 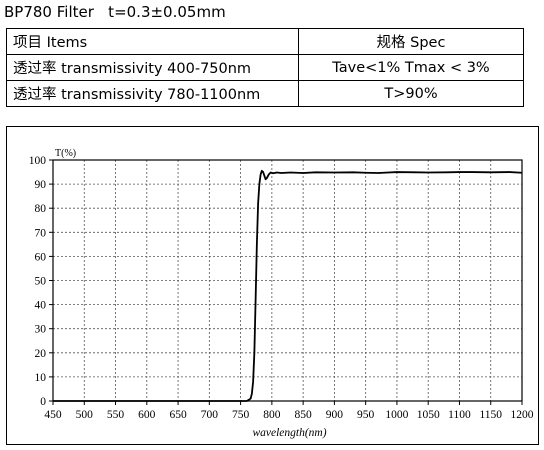 I want to click on y-tick-label: 60, so click(x=41, y=257).